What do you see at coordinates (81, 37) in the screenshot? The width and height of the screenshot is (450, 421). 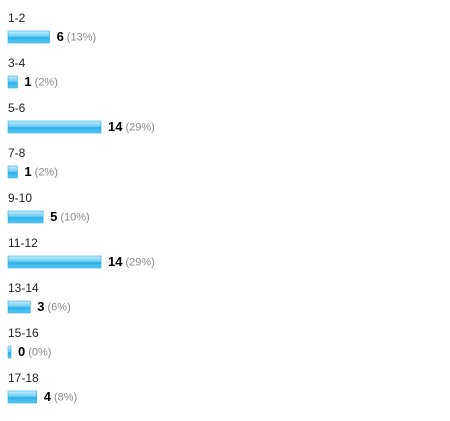 I see `percent-label: (13%)` at bounding box center [81, 37].